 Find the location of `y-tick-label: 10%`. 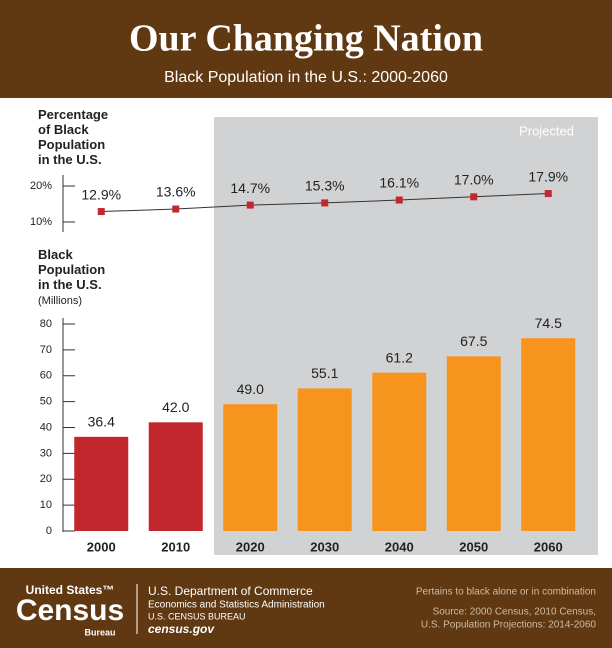

y-tick-label: 10% is located at coordinates (41, 222).